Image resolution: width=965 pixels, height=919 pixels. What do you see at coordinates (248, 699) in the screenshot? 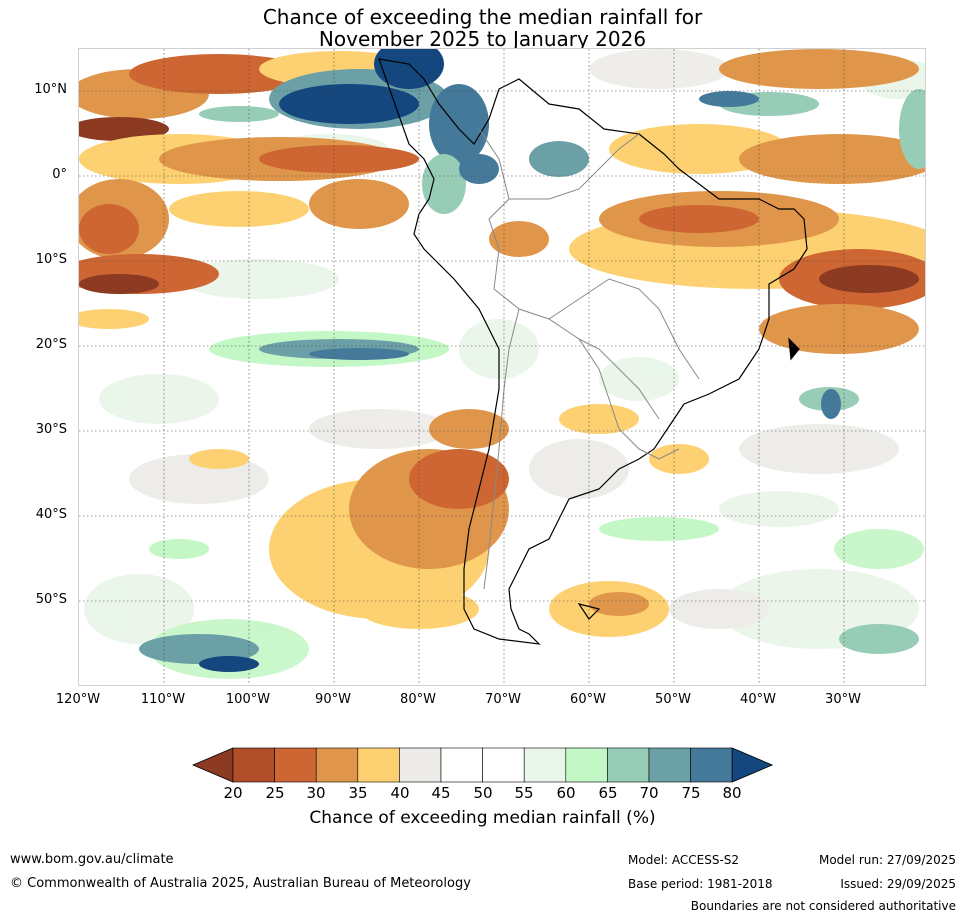
I see `lon-label-100w: 100°W` at bounding box center [248, 699].